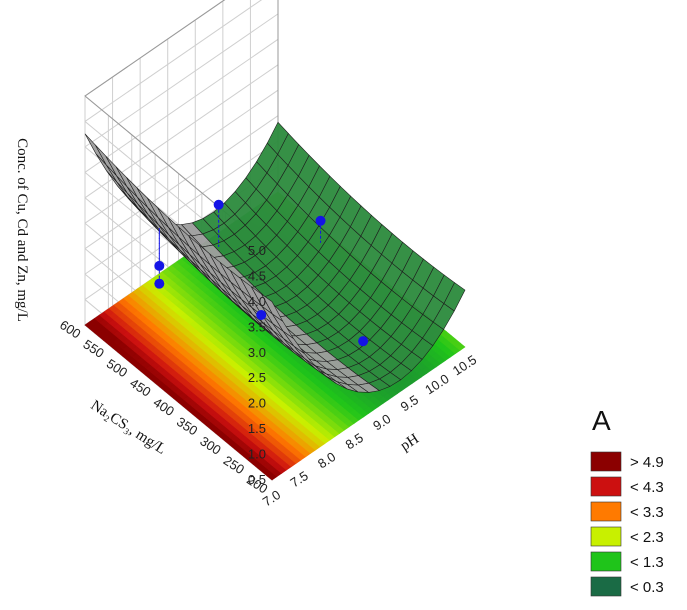 This screenshot has height=610, width=687. What do you see at coordinates (257, 428) in the screenshot?
I see `z-tick-label: 1.5` at bounding box center [257, 428].